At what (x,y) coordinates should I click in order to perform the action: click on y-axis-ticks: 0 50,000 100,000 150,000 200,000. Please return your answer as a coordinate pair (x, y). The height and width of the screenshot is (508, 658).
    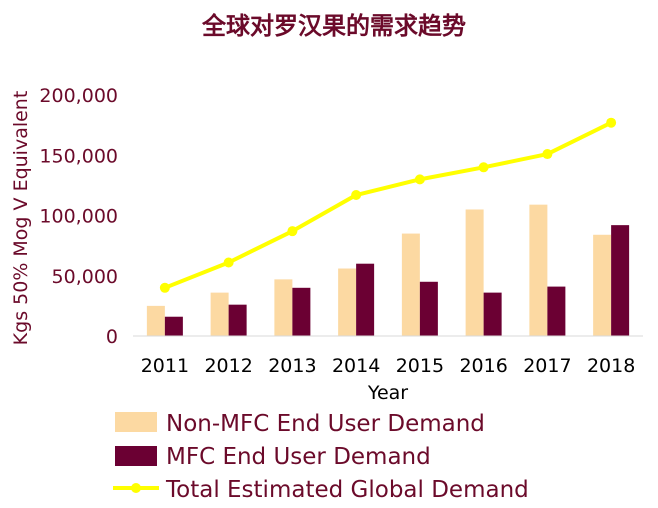
    Looking at the image, I should click on (78, 216).